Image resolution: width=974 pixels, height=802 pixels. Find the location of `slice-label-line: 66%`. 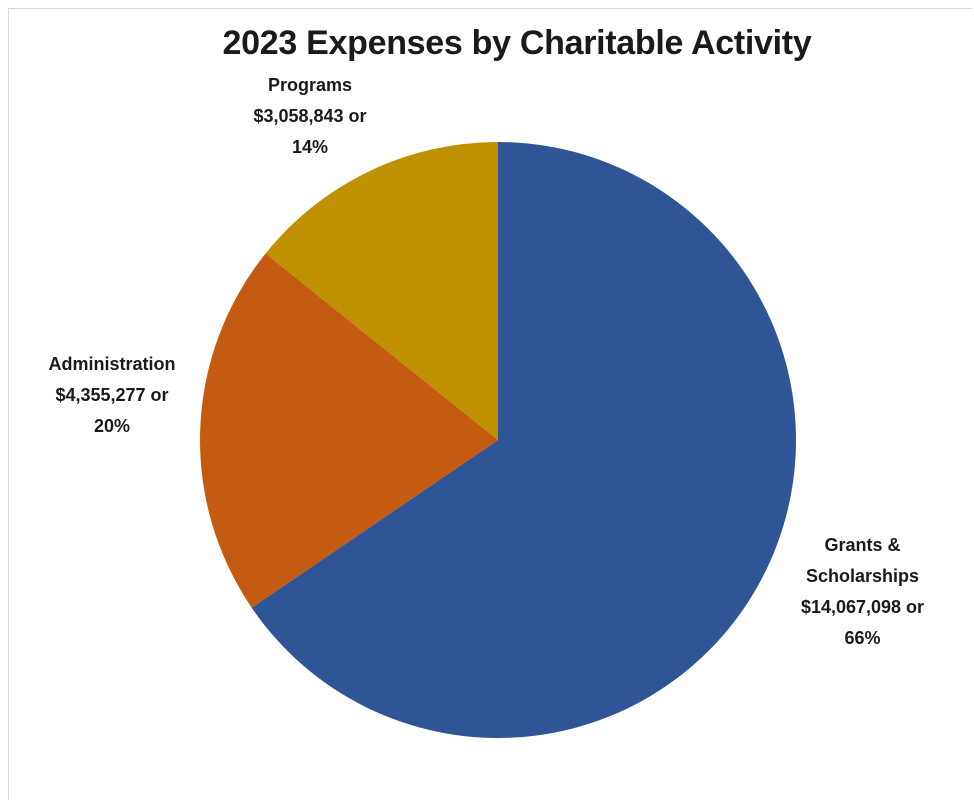

slice-label-line: 66% is located at coordinates (862, 638).